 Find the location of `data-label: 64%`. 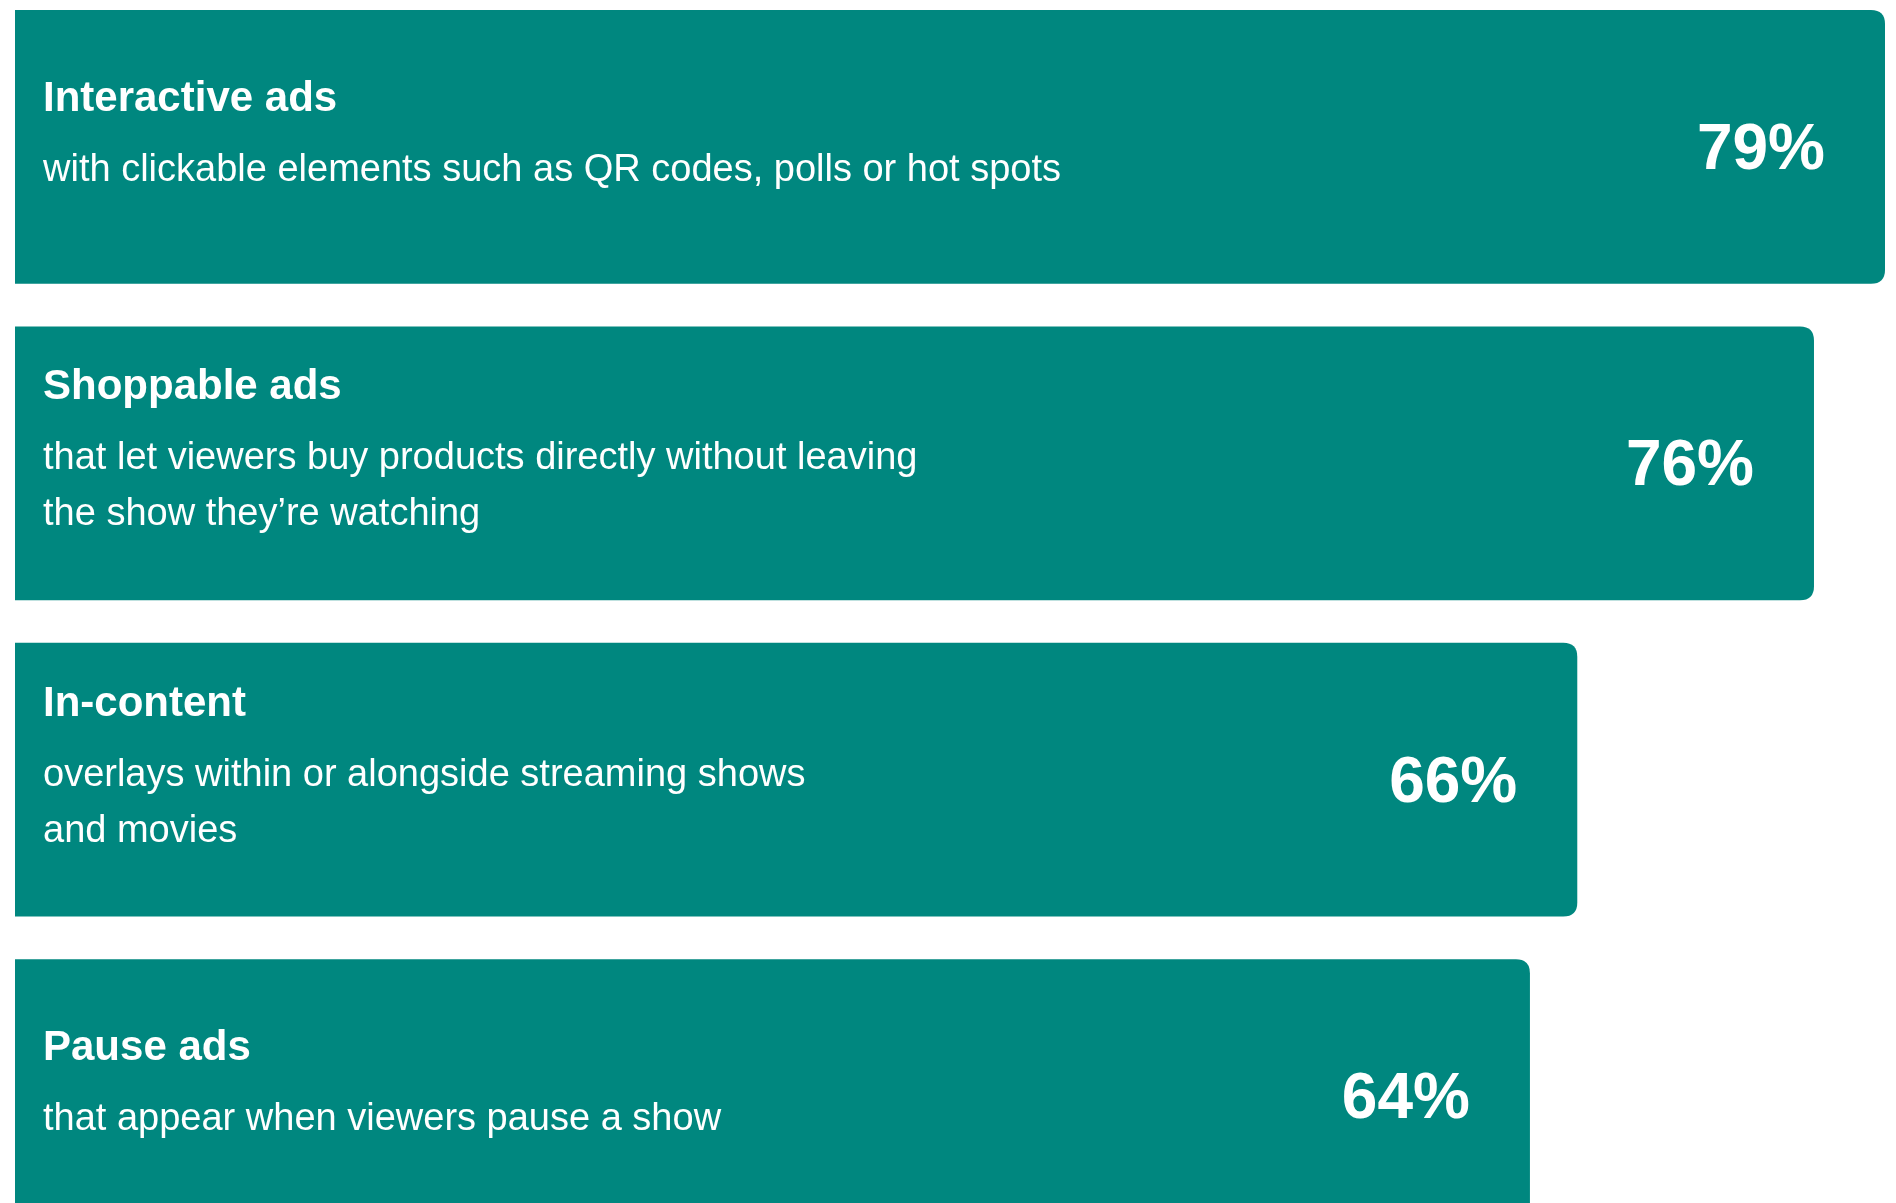

data-label: 64% is located at coordinates (1405, 1096).